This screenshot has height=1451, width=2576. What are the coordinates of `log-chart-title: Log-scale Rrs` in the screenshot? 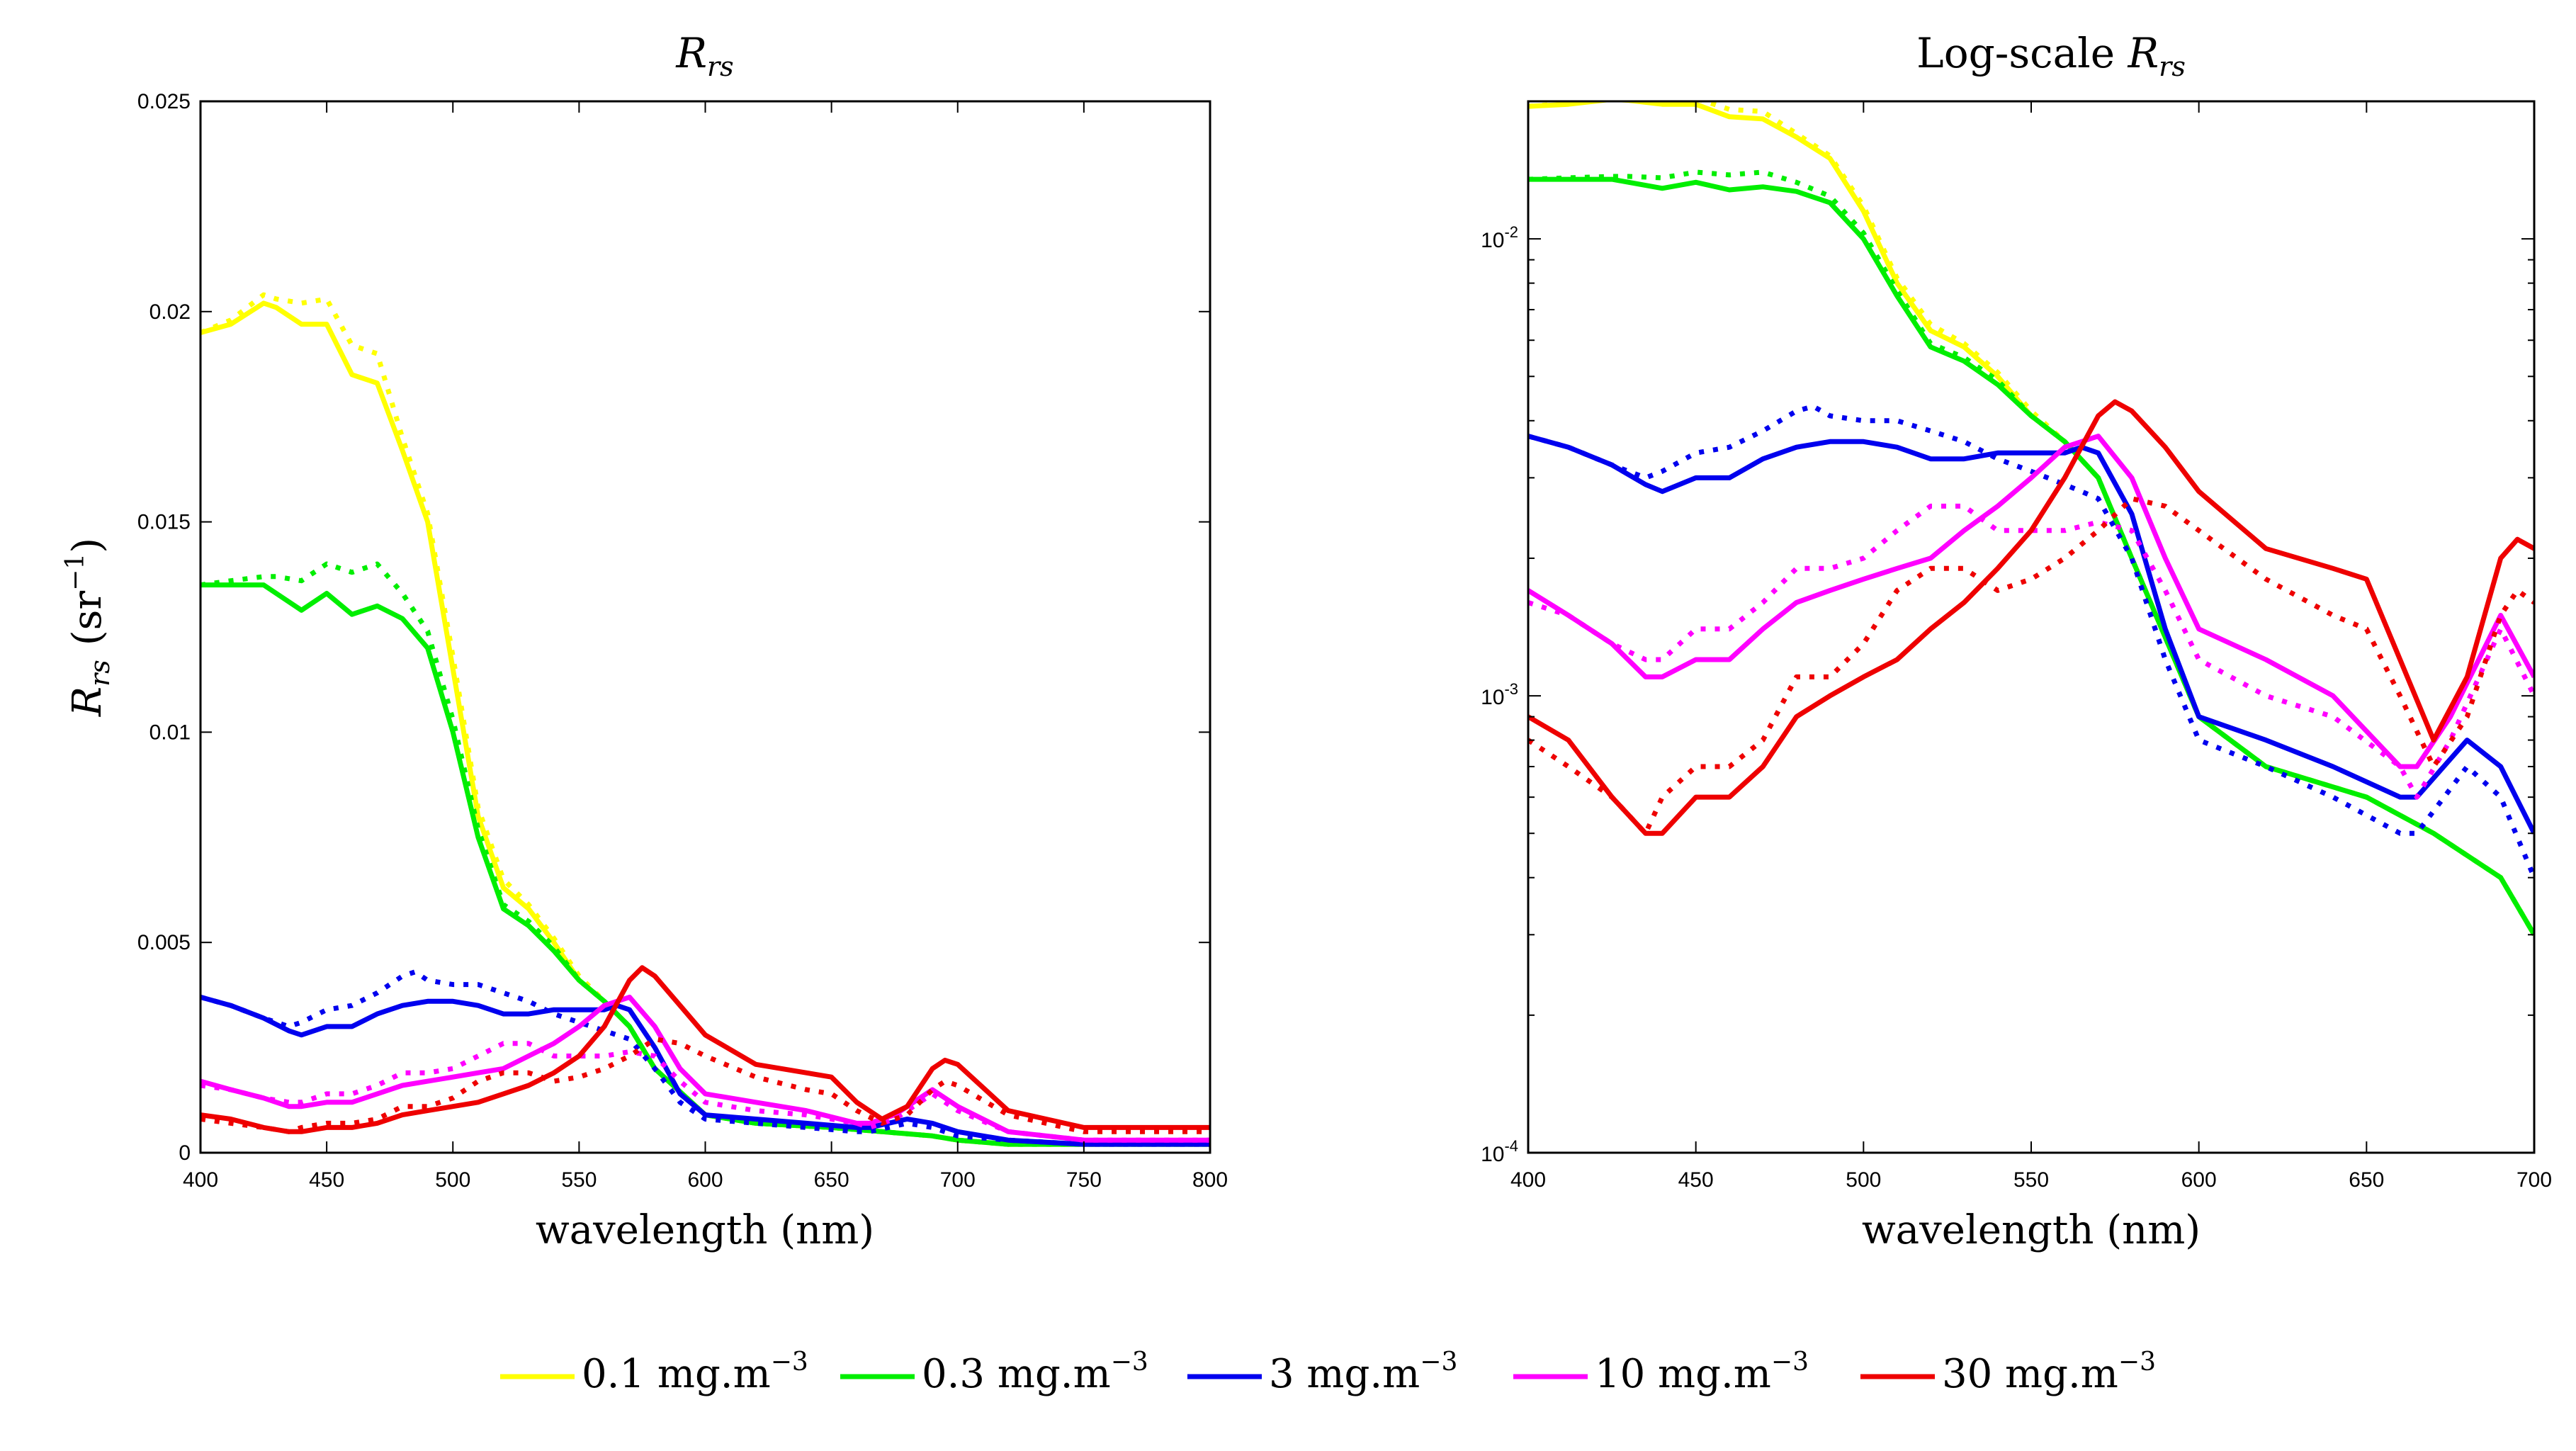 It's located at (2051, 55).